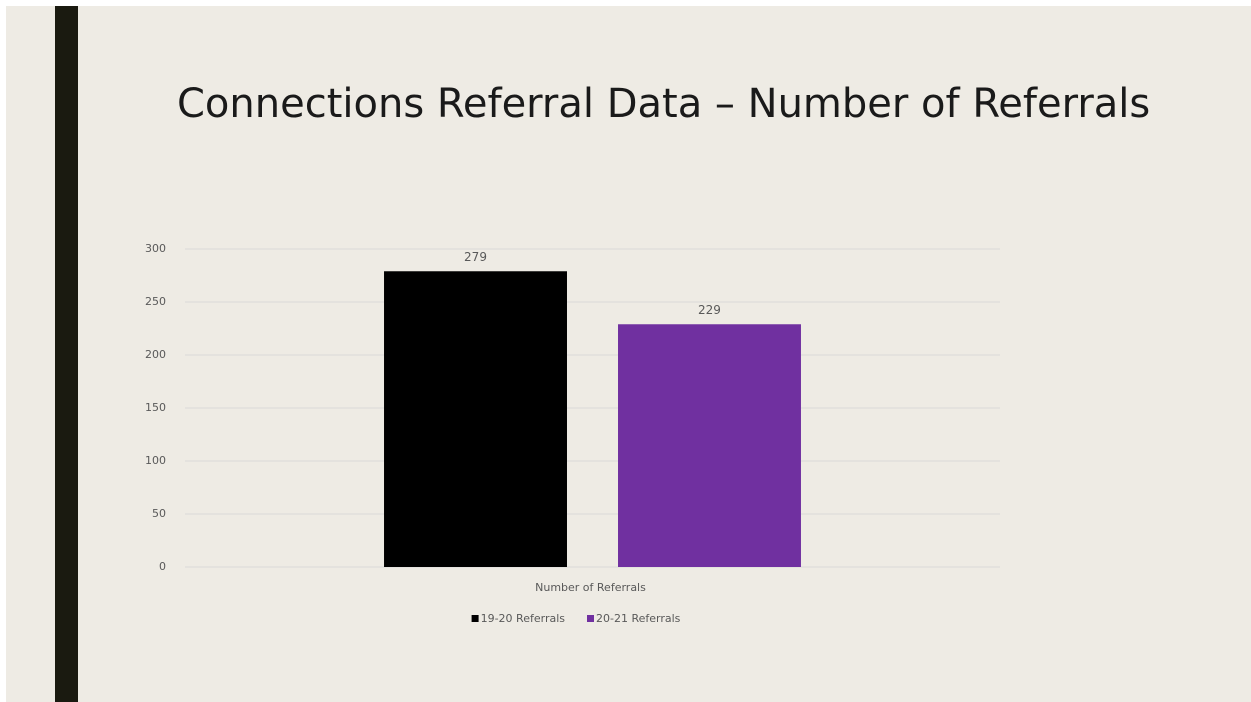  I want to click on legend-label: 20-21 Referrals, so click(638, 618).